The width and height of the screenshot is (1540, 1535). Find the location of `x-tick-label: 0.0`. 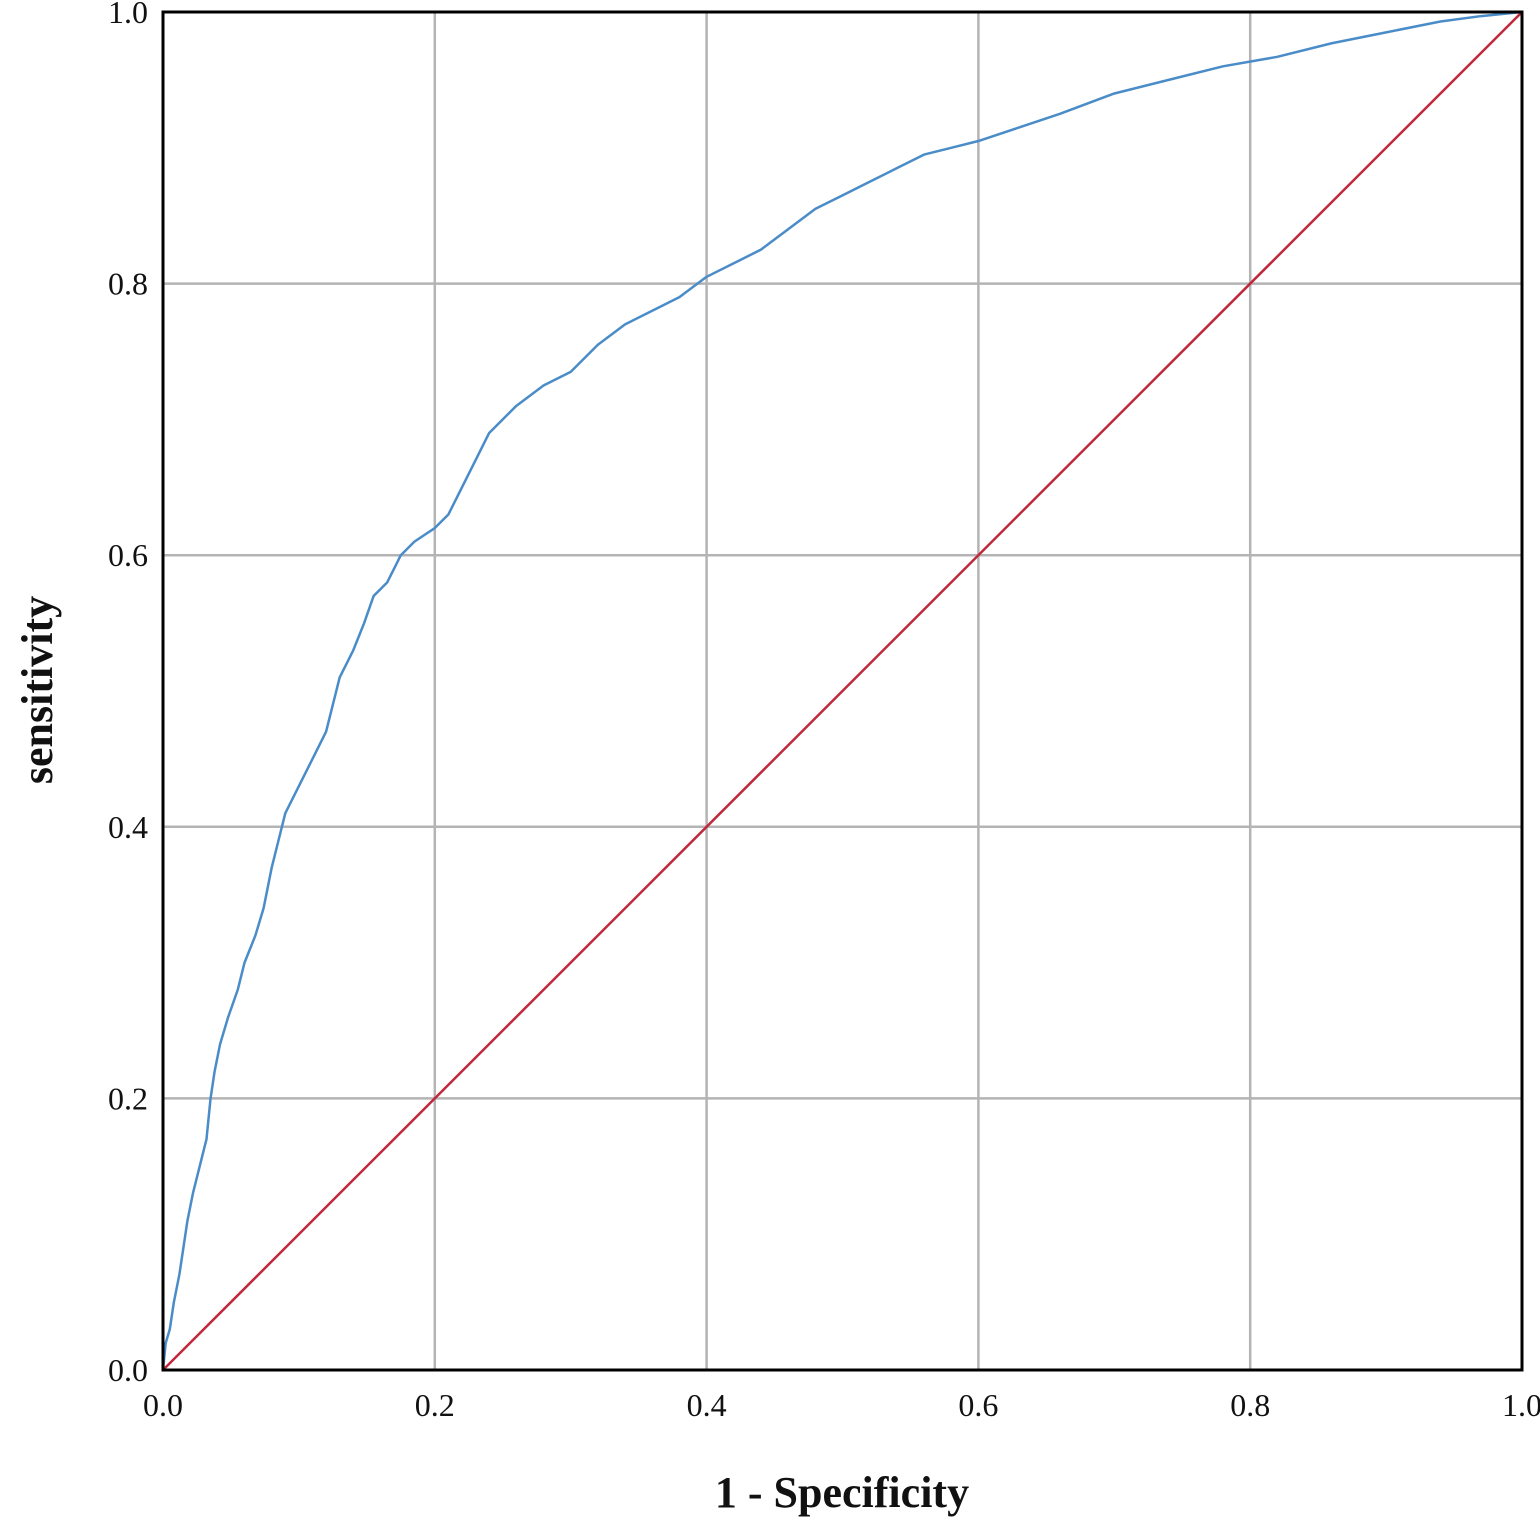

x-tick-label: 0.0 is located at coordinates (163, 1405).